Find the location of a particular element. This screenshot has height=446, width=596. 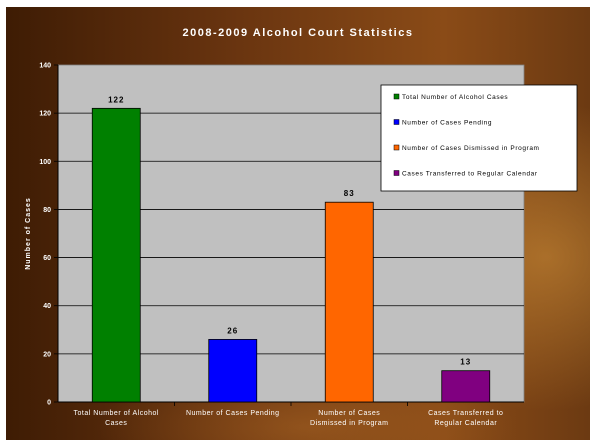

data-label: 26 is located at coordinates (232, 330).